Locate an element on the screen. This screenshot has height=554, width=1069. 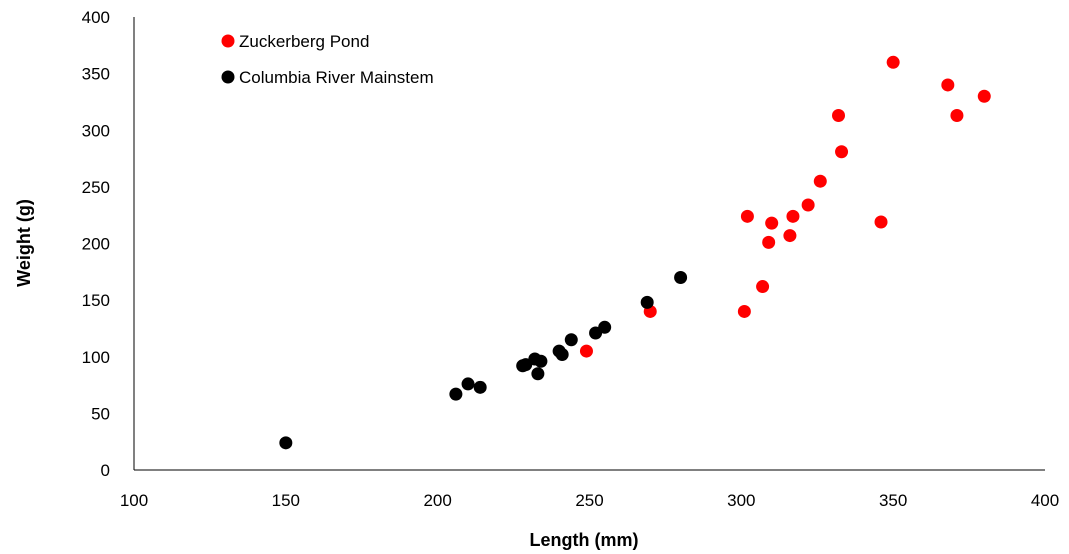
y-tick-label: 300 is located at coordinates (96, 130).